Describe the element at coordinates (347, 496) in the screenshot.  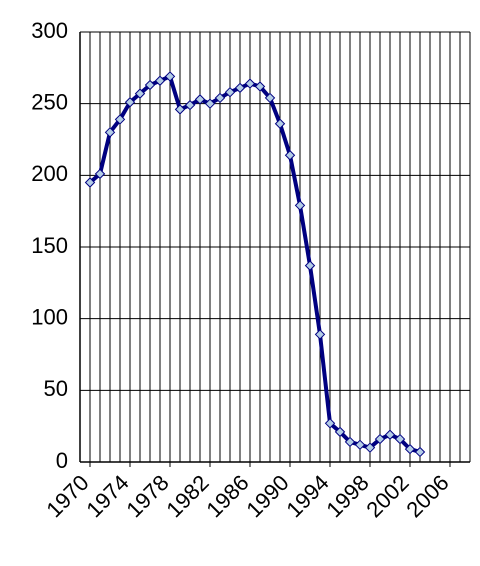
I see `x-tick-label: 1998` at that location.